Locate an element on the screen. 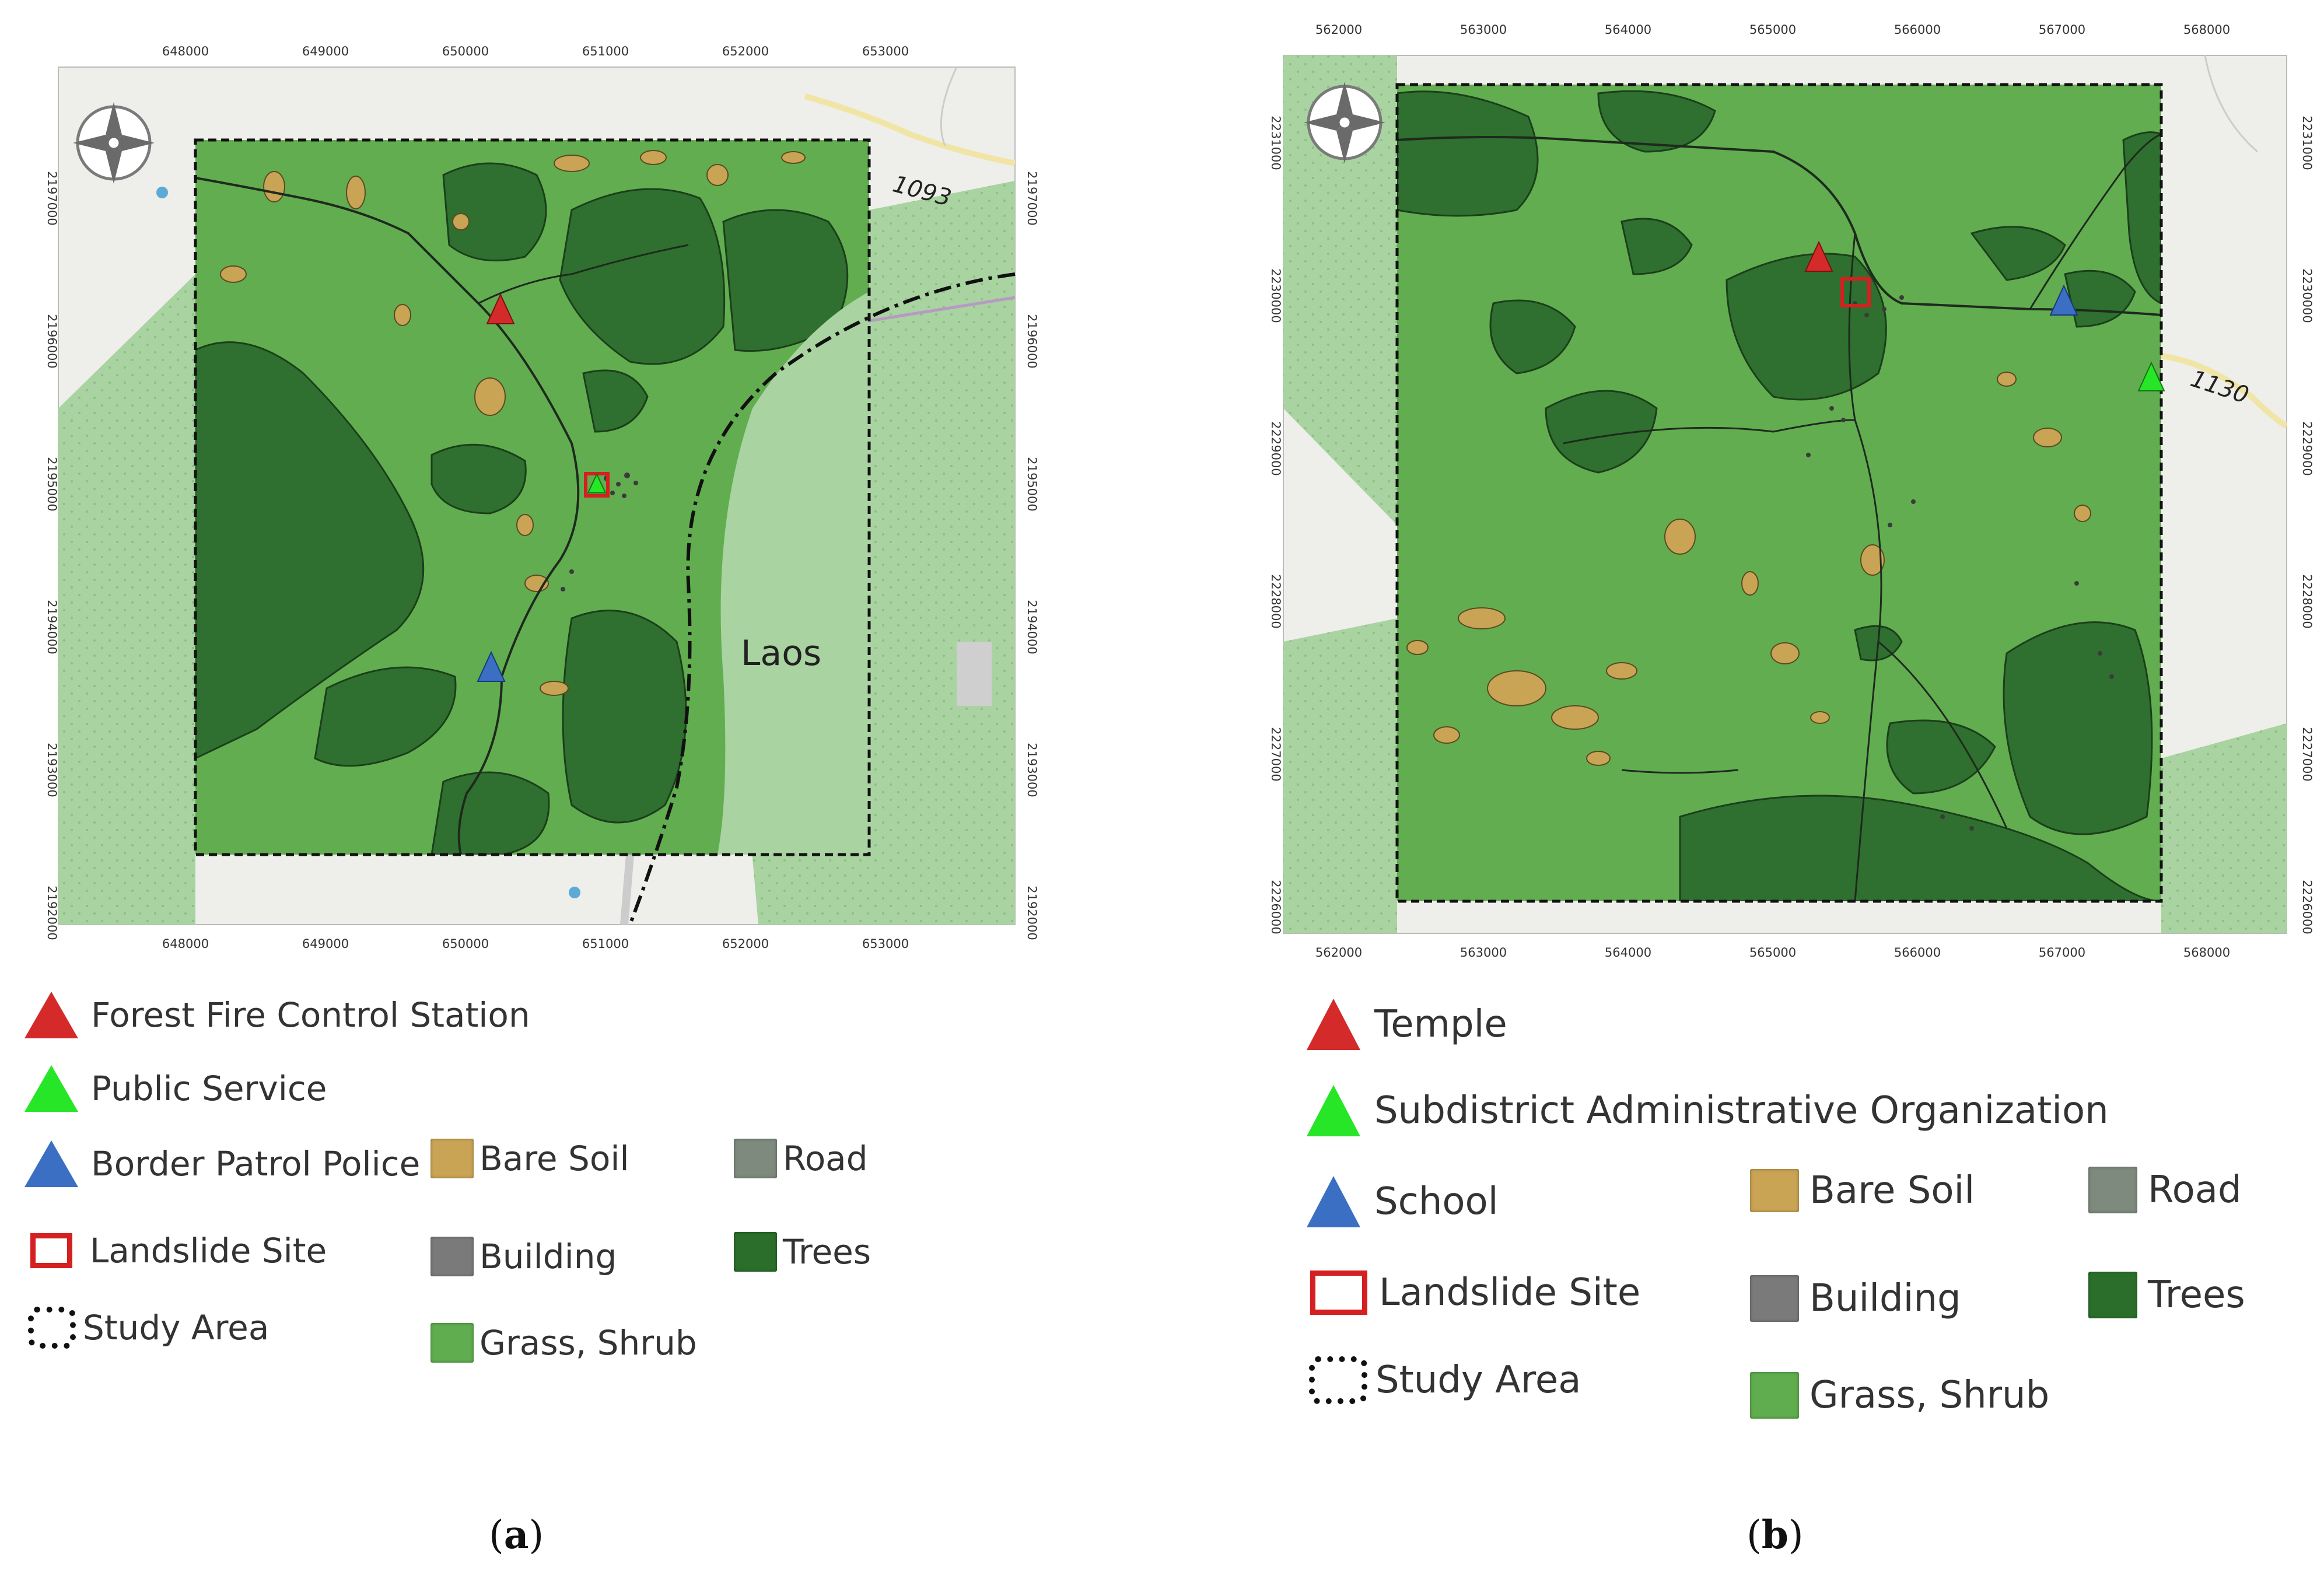 This screenshot has width=2324, height=1582. legend-item-study-area-b: Study Area is located at coordinates (1445, 1380).